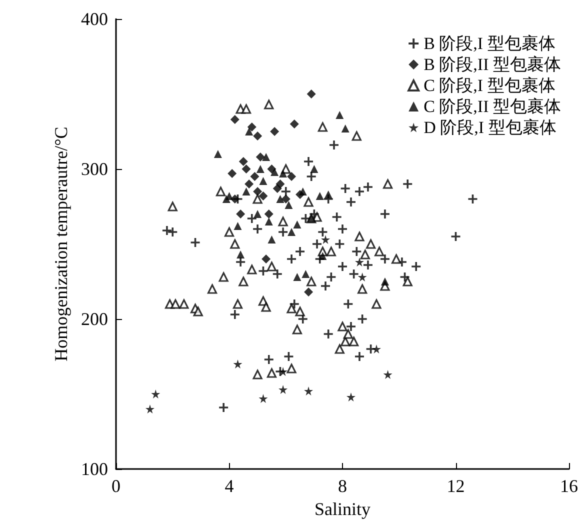 Image resolution: width=582 pixels, height=527 pixels. Describe the element at coordinates (490, 85) in the screenshot. I see `legend-label: C 阶段,I 型包裹体` at that location.